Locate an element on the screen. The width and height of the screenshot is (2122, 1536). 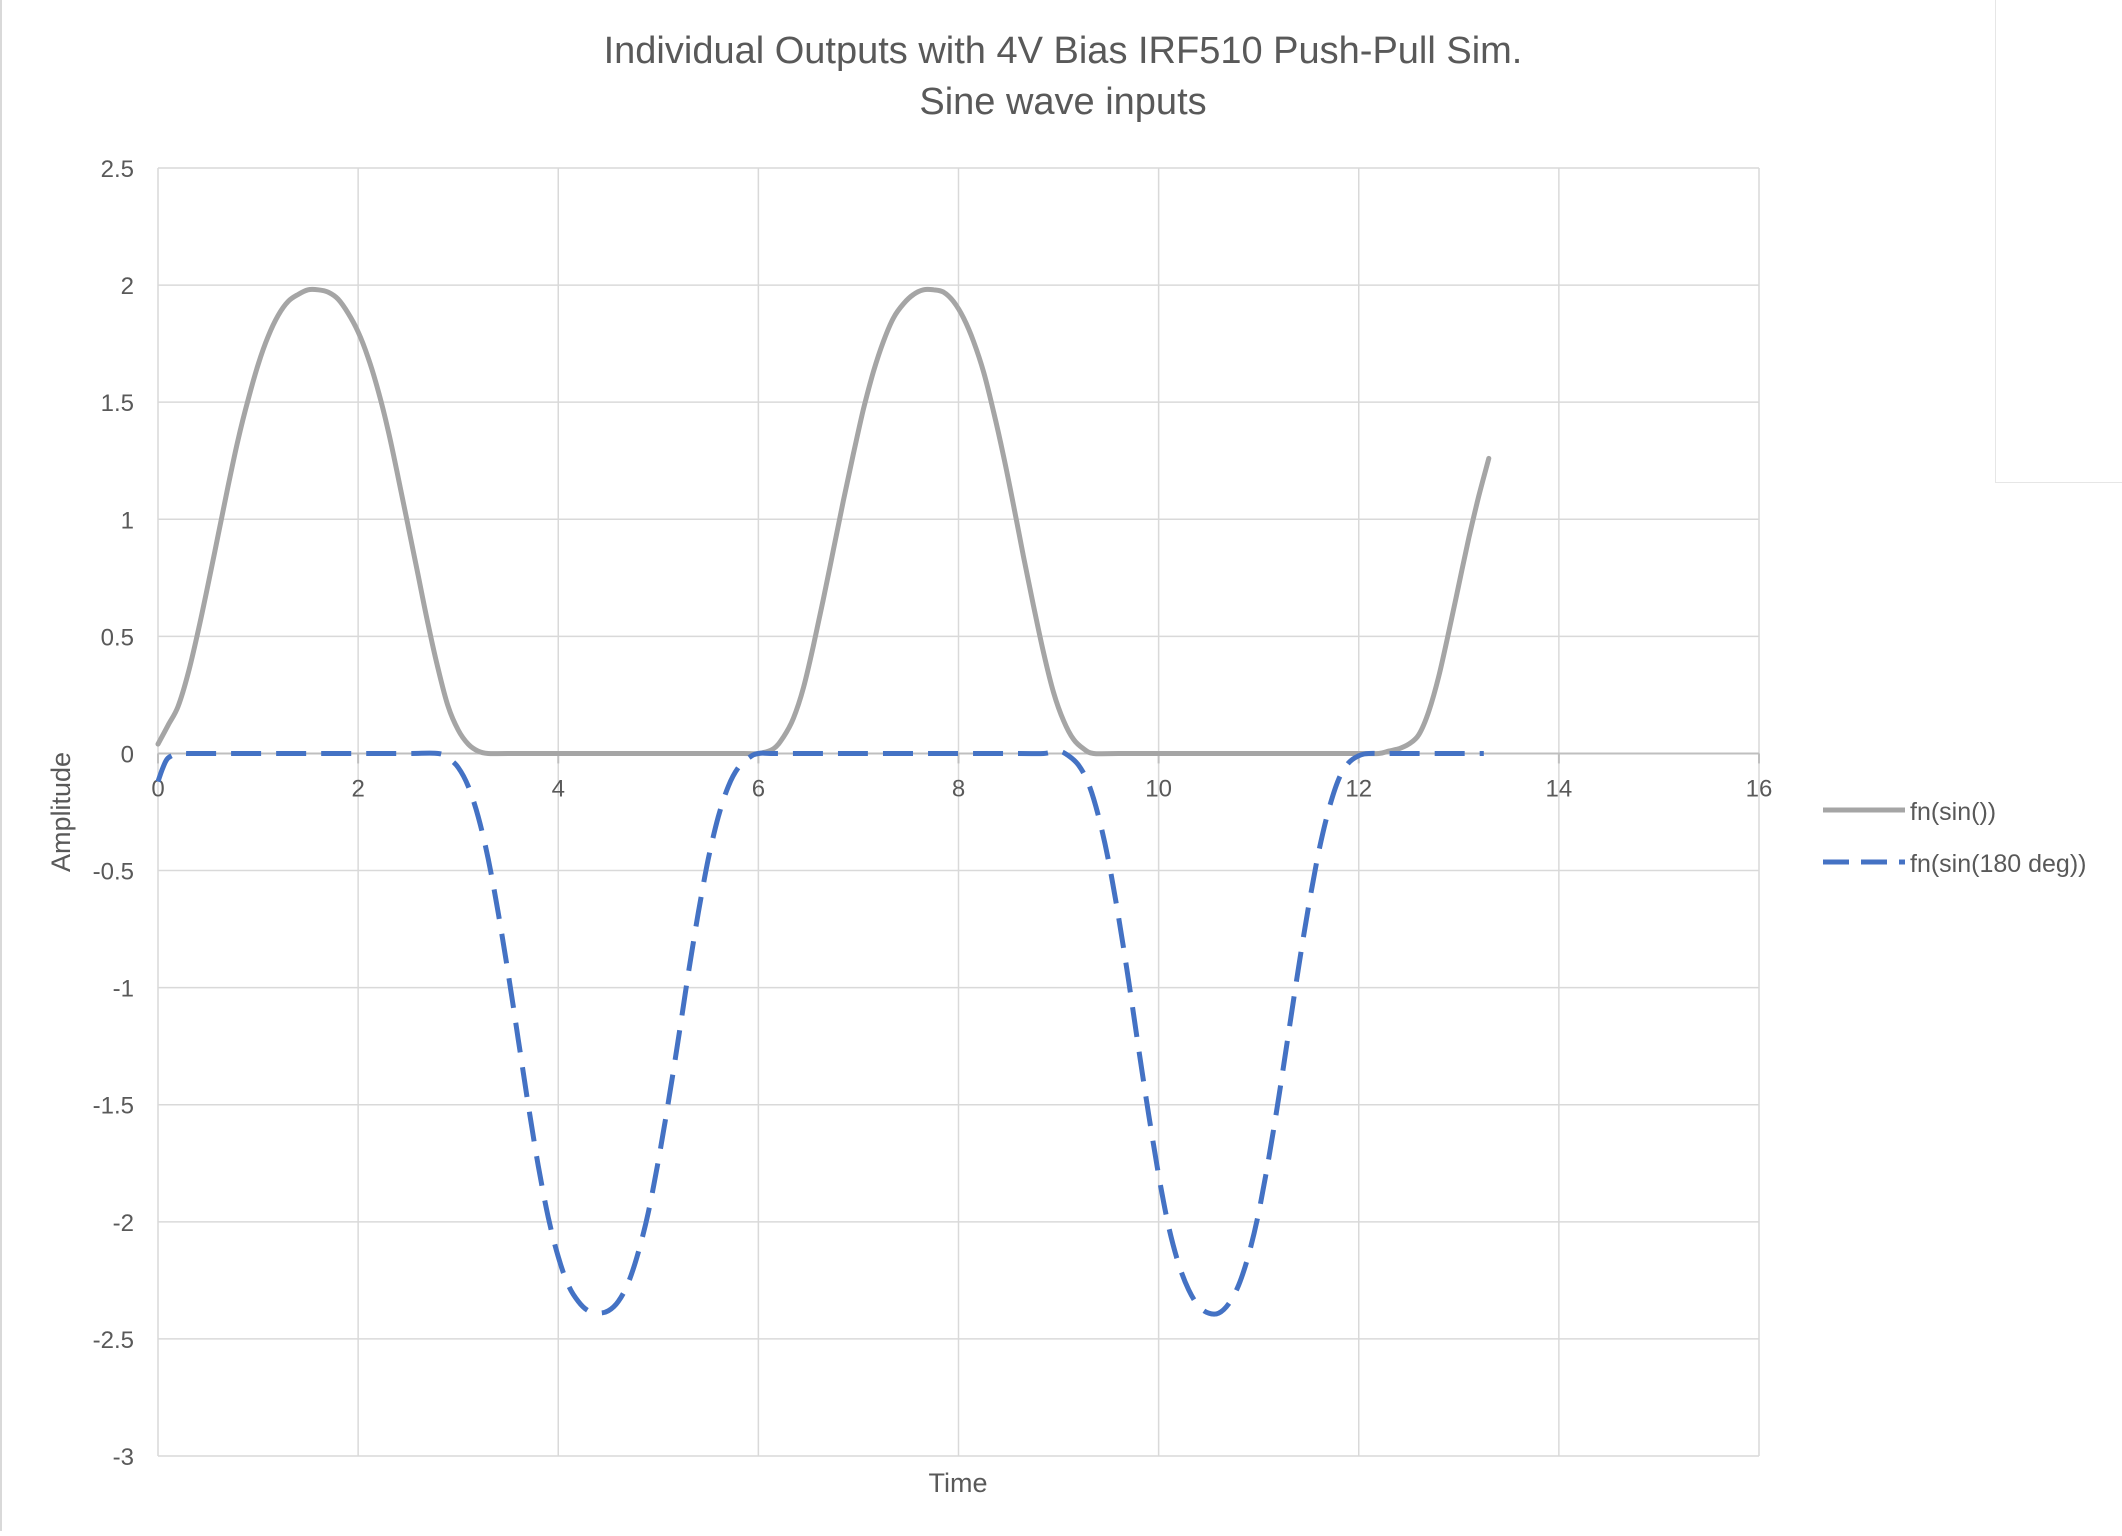
legend-label-series-1: fn(sin()) is located at coordinates (1953, 812).